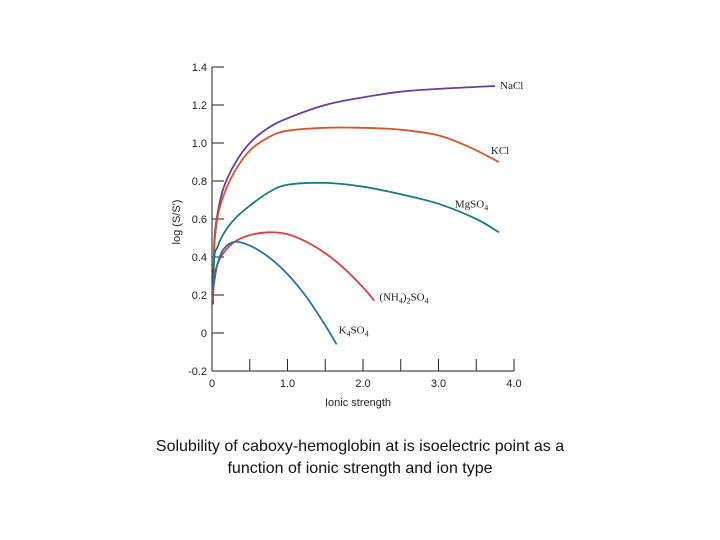  What do you see at coordinates (365, 374) in the screenshot?
I see `x-axis: 0 1.0 2.0 3.0 4.0` at bounding box center [365, 374].